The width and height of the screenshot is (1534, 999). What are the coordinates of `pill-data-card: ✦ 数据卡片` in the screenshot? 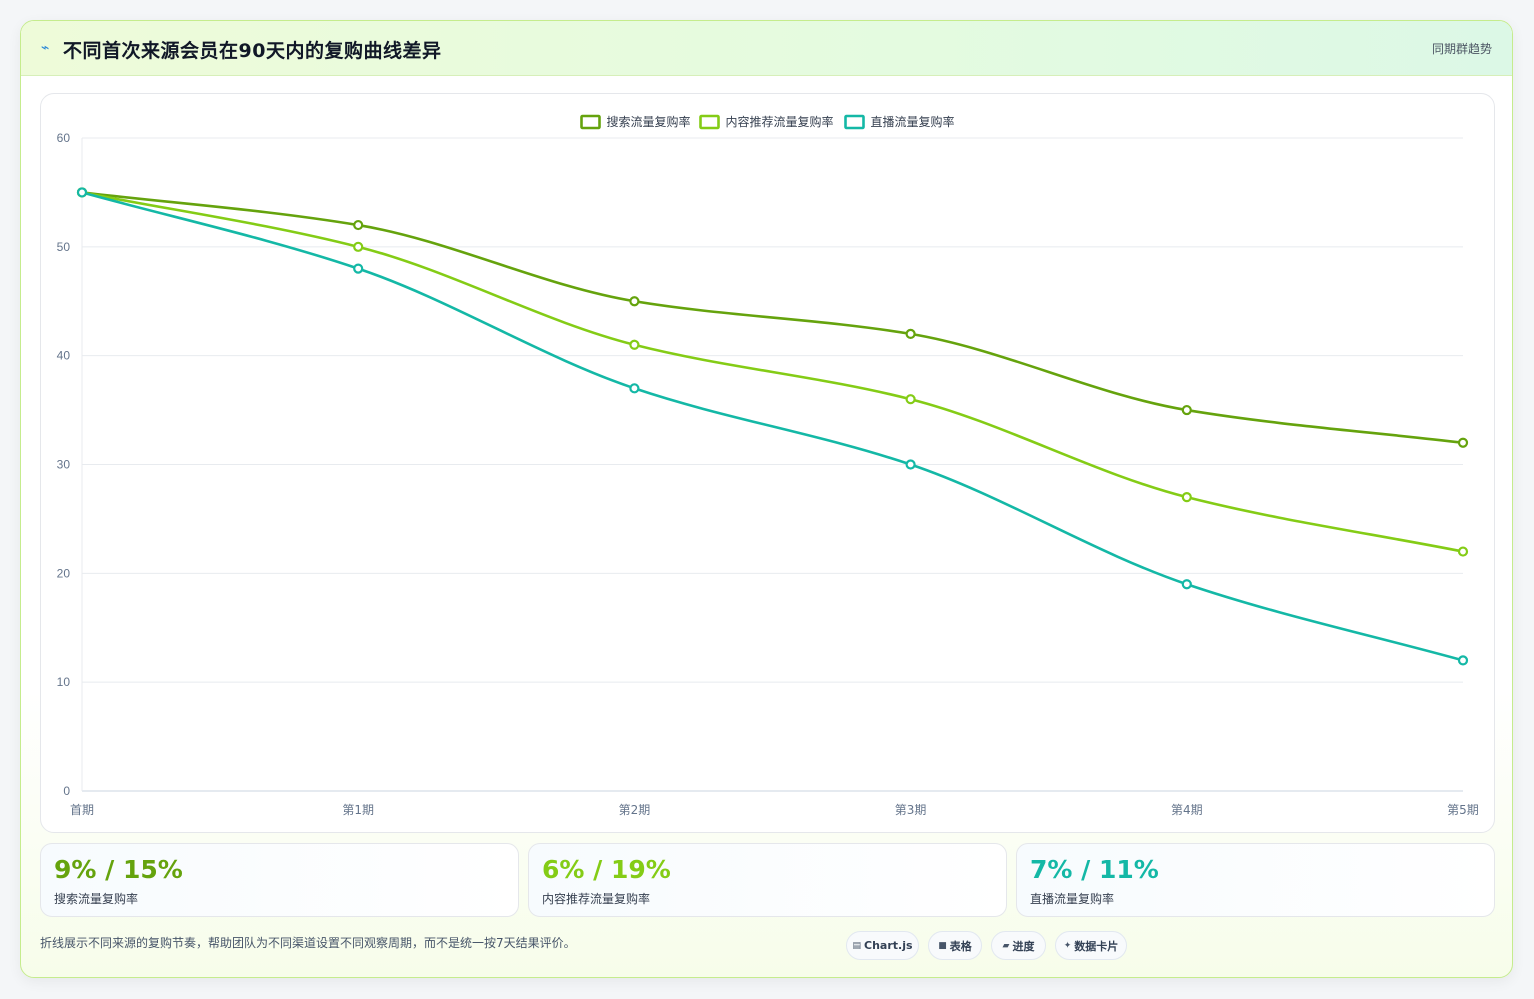 It's located at (1091, 945).